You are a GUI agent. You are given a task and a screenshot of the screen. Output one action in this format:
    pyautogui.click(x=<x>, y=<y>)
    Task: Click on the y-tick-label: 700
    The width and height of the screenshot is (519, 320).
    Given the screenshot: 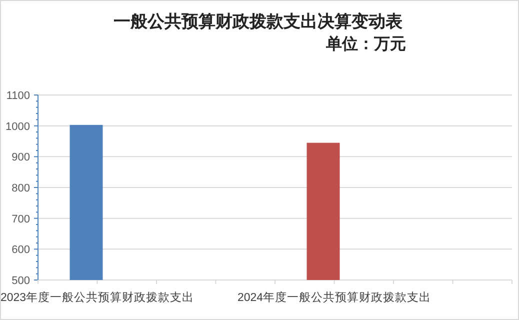 What is the action you would take?
    pyautogui.click(x=21, y=219)
    